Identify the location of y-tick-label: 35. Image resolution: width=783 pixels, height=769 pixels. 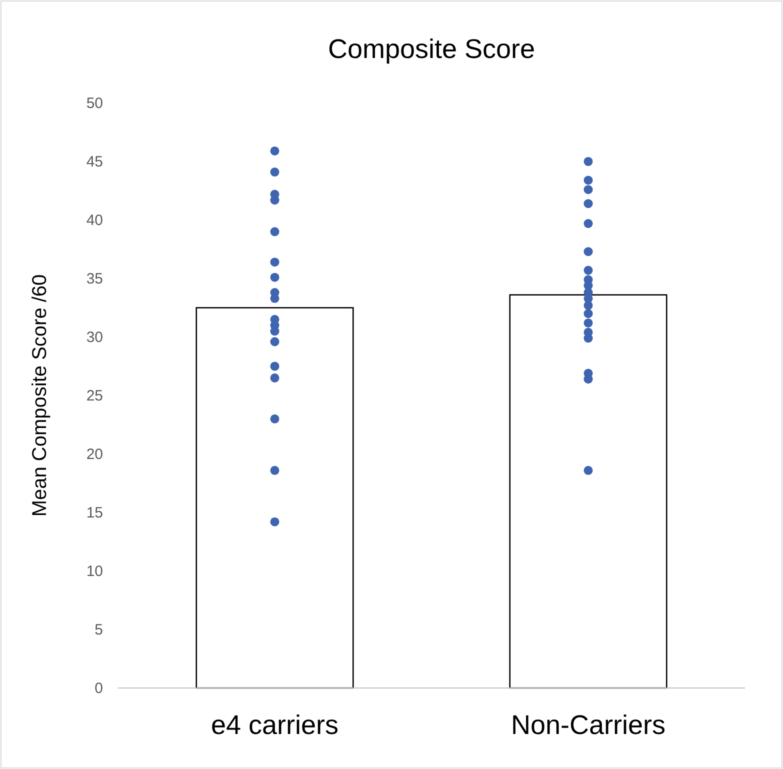
(94, 279).